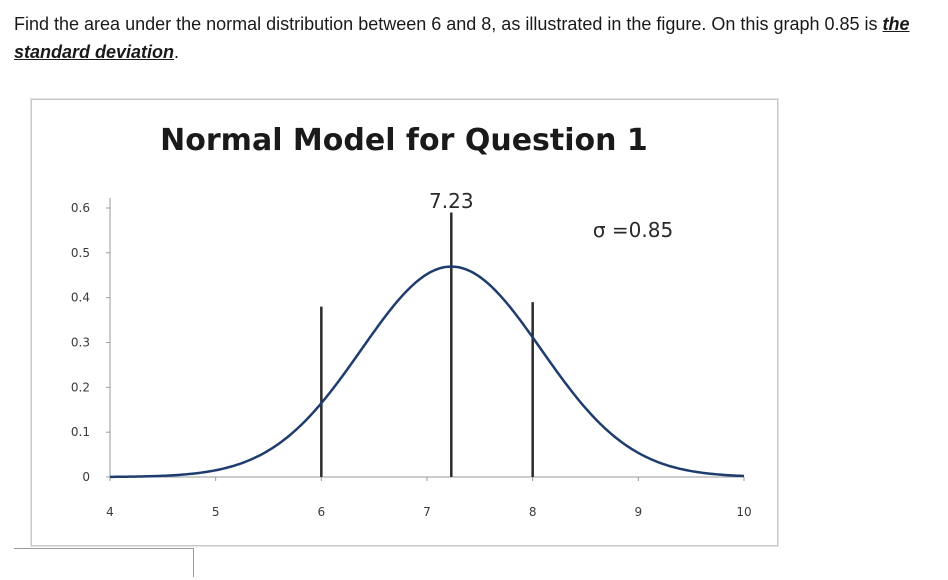 The image size is (948, 580). What do you see at coordinates (633, 230) in the screenshot?
I see `chart-annotation-label: σ =0.85` at bounding box center [633, 230].